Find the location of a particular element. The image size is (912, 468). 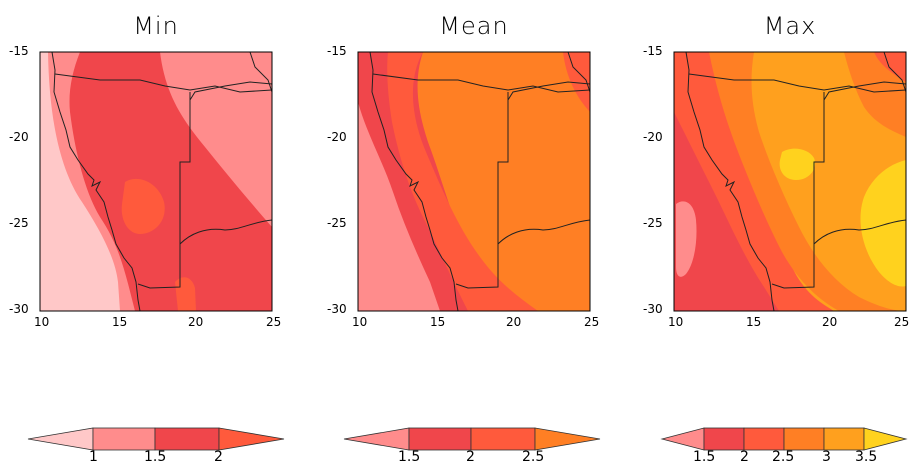

map-mean is located at coordinates (474, 181).